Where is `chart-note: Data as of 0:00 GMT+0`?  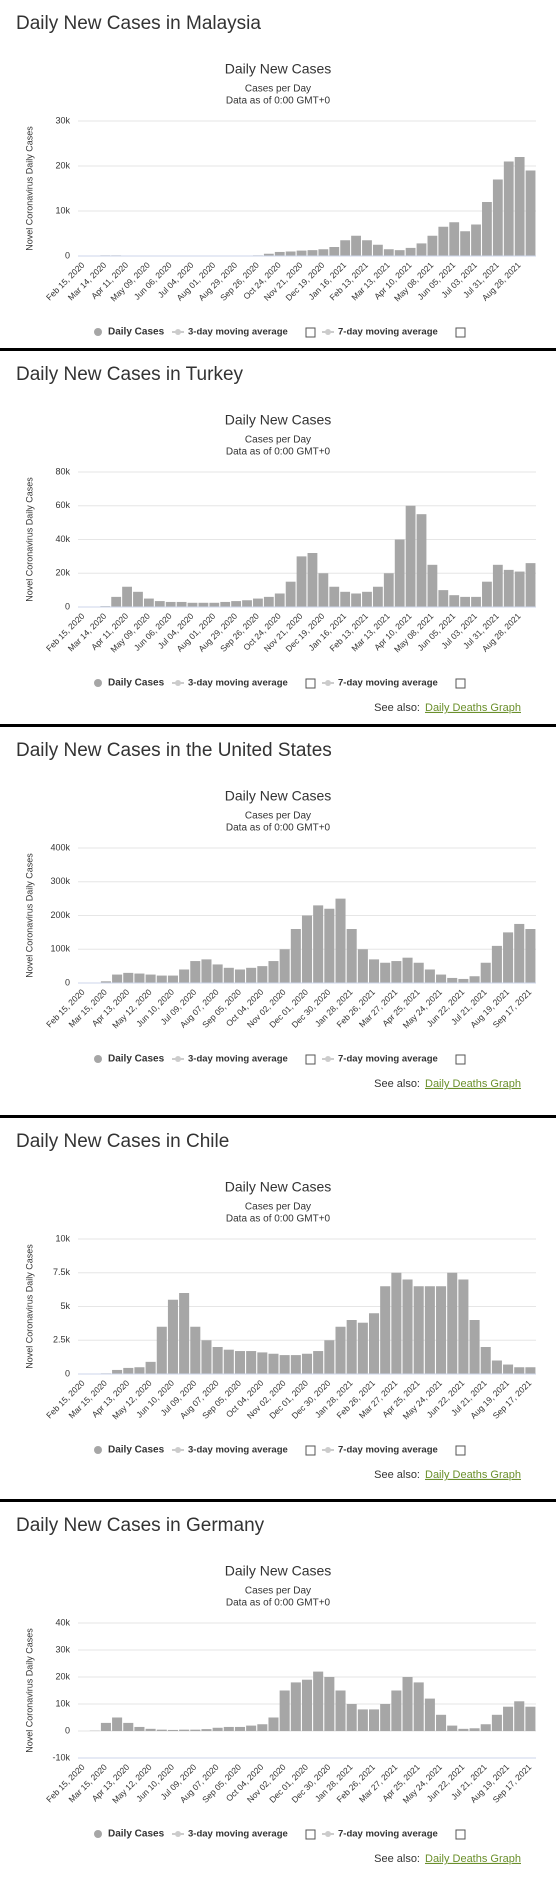 chart-note: Data as of 0:00 GMT+0 is located at coordinates (278, 452).